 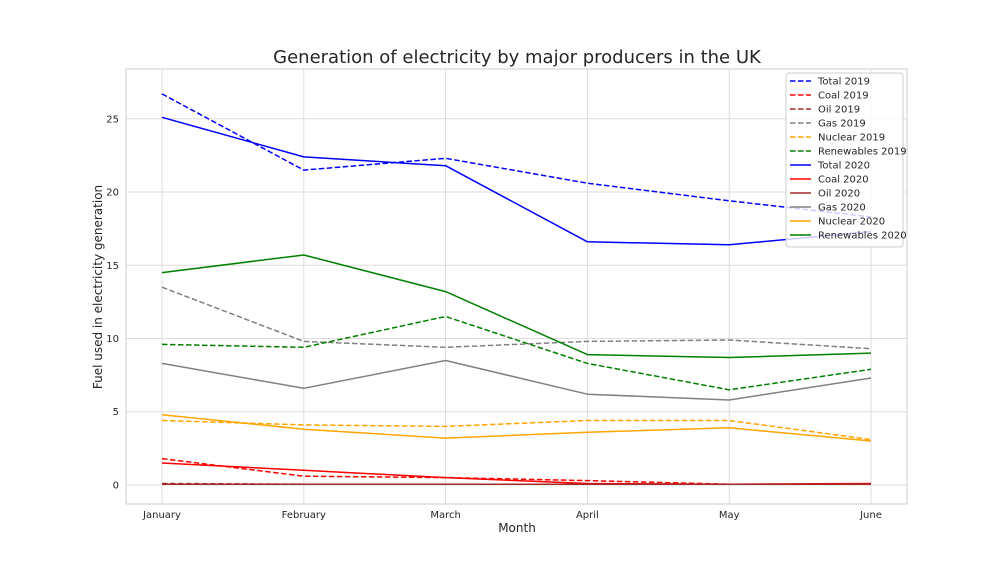 I want to click on legend-label: Gas 2019, so click(x=842, y=124).